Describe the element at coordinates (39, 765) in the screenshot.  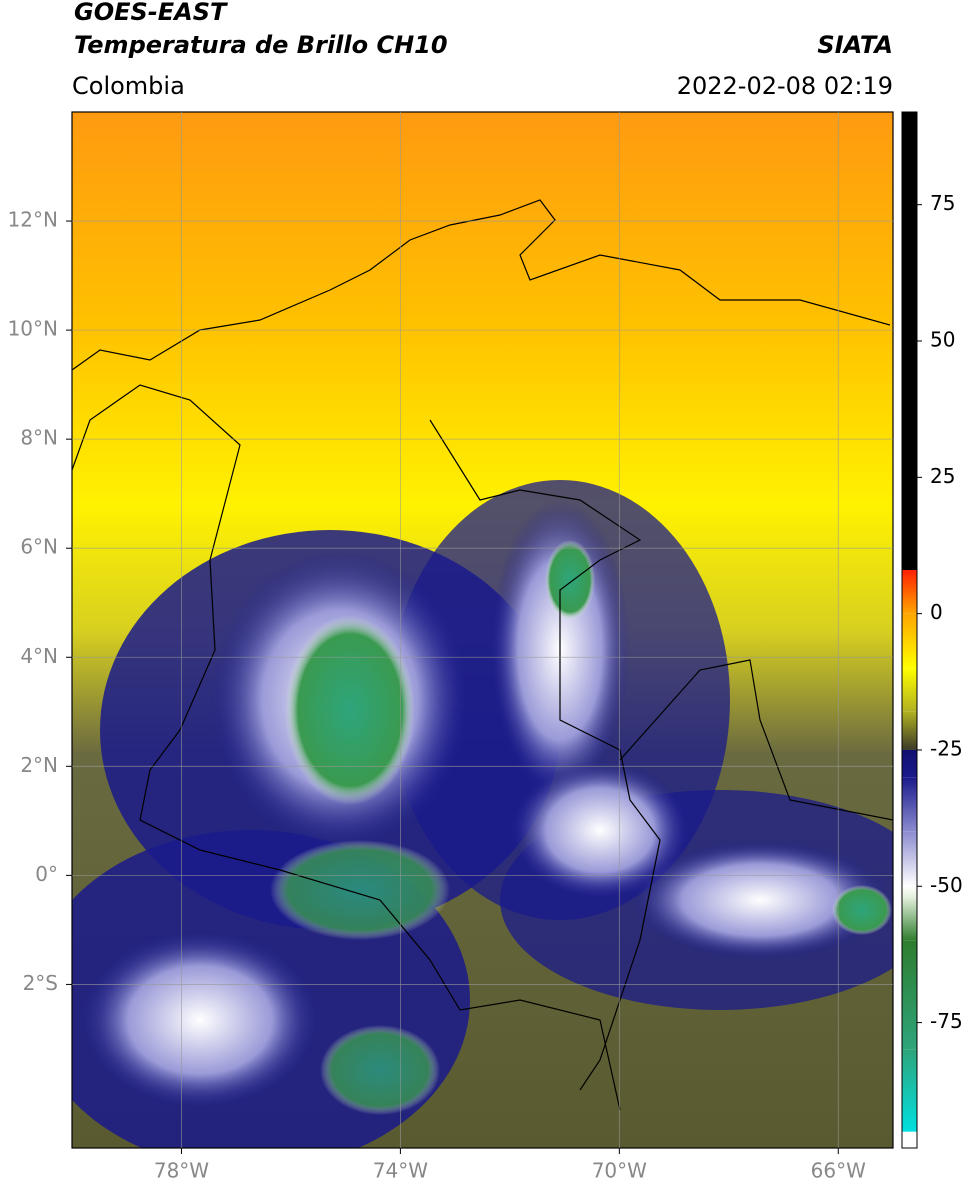
I see `lat-label: 2°N` at that location.